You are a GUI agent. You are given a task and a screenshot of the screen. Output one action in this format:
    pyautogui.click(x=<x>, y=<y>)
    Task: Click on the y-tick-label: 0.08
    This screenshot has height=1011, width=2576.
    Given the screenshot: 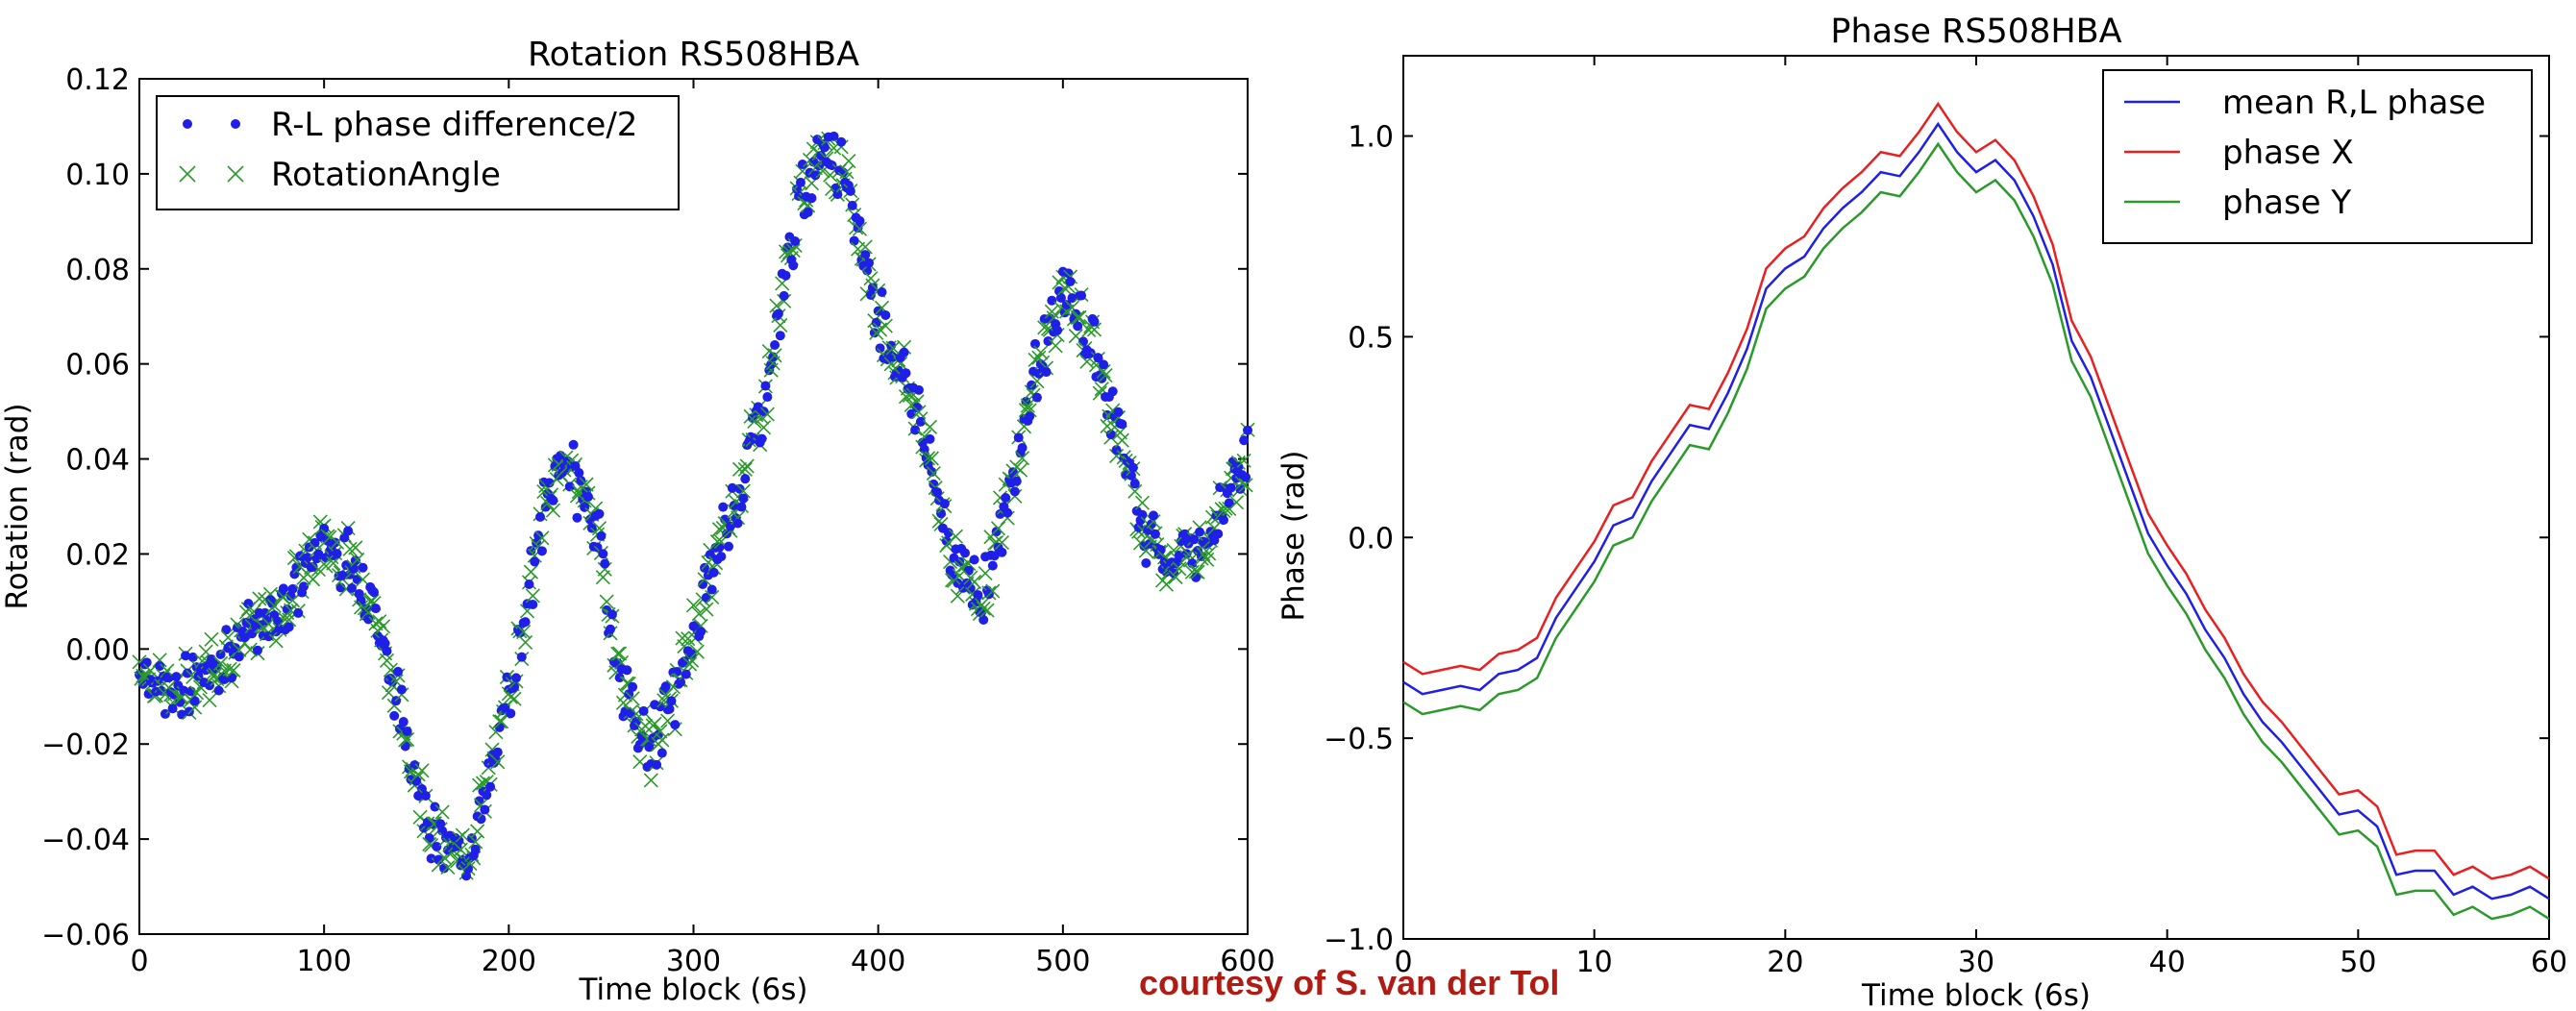 What is the action you would take?
    pyautogui.click(x=98, y=270)
    